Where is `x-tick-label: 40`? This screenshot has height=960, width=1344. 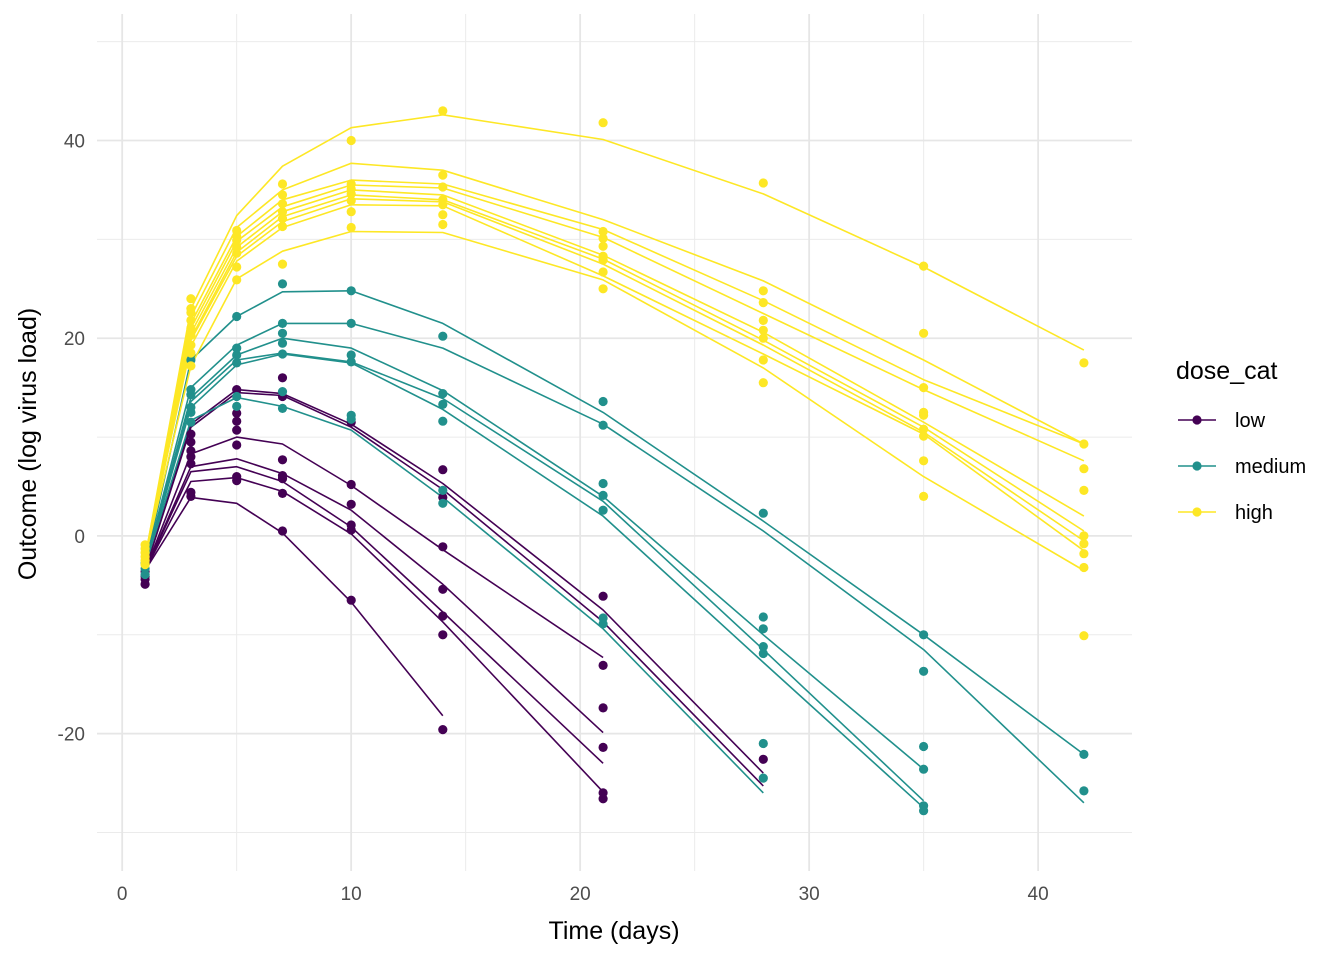 x-tick-label: 40 is located at coordinates (1038, 894).